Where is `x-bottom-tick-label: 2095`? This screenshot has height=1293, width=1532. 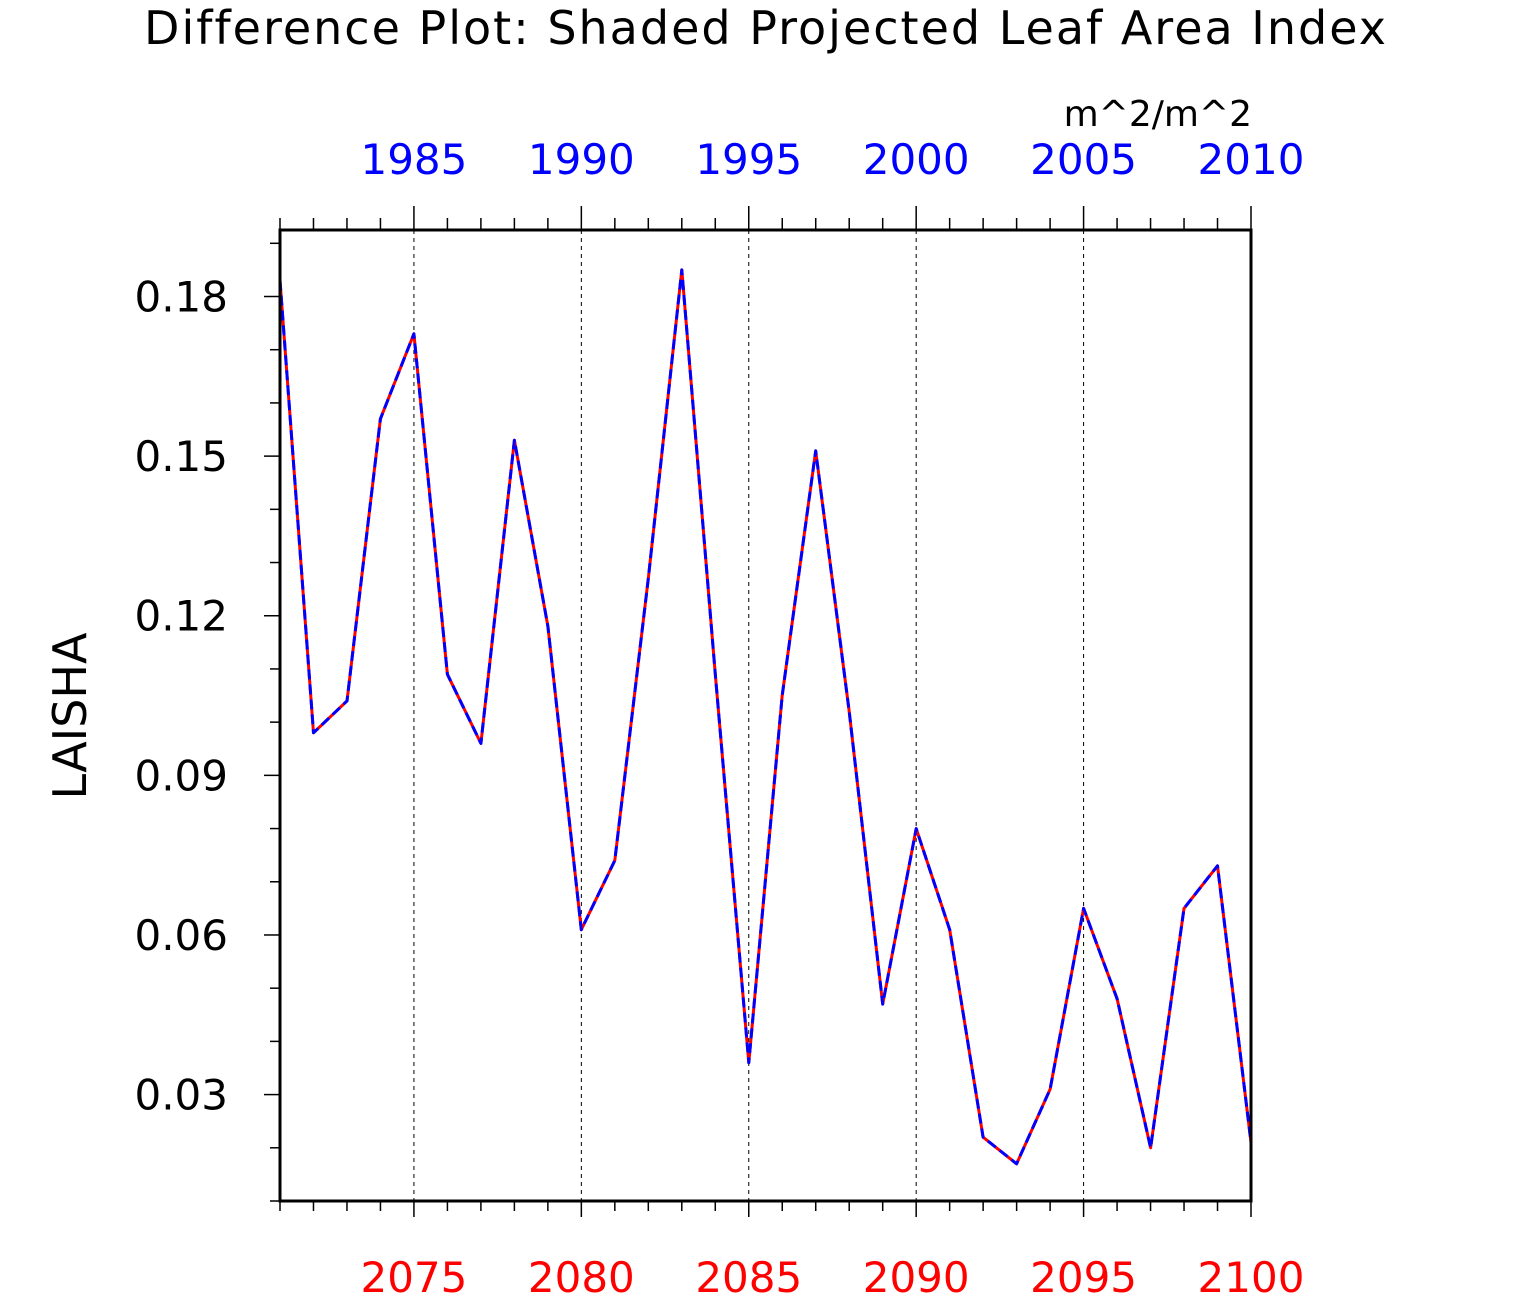
x-bottom-tick-label: 2095 is located at coordinates (1083, 1273).